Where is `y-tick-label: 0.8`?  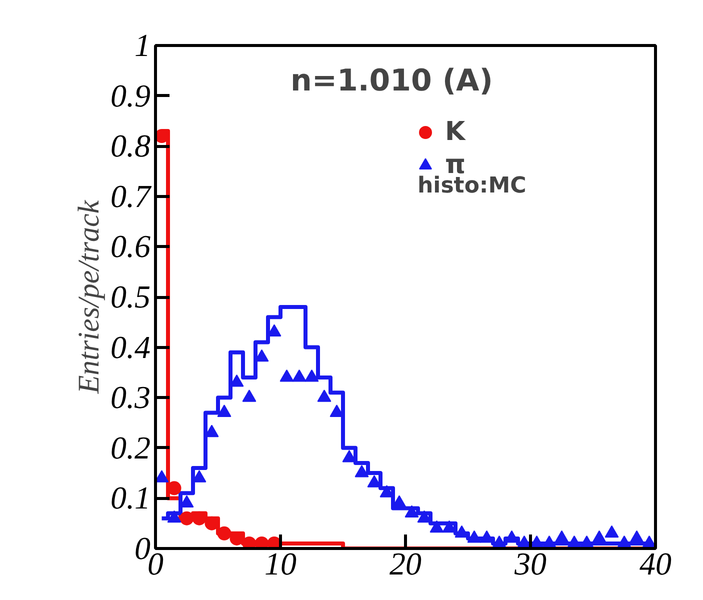
y-tick-label: 0.8 is located at coordinates (130, 146).